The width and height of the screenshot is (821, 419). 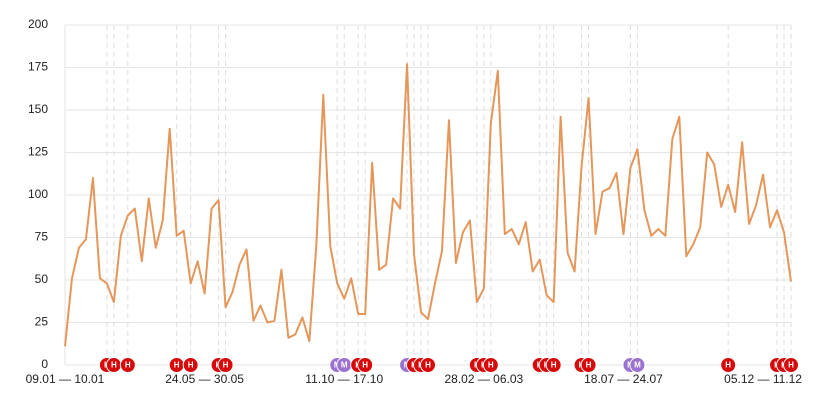 I want to click on x-tick-label: 18.07 — 24.07, so click(x=623, y=379).